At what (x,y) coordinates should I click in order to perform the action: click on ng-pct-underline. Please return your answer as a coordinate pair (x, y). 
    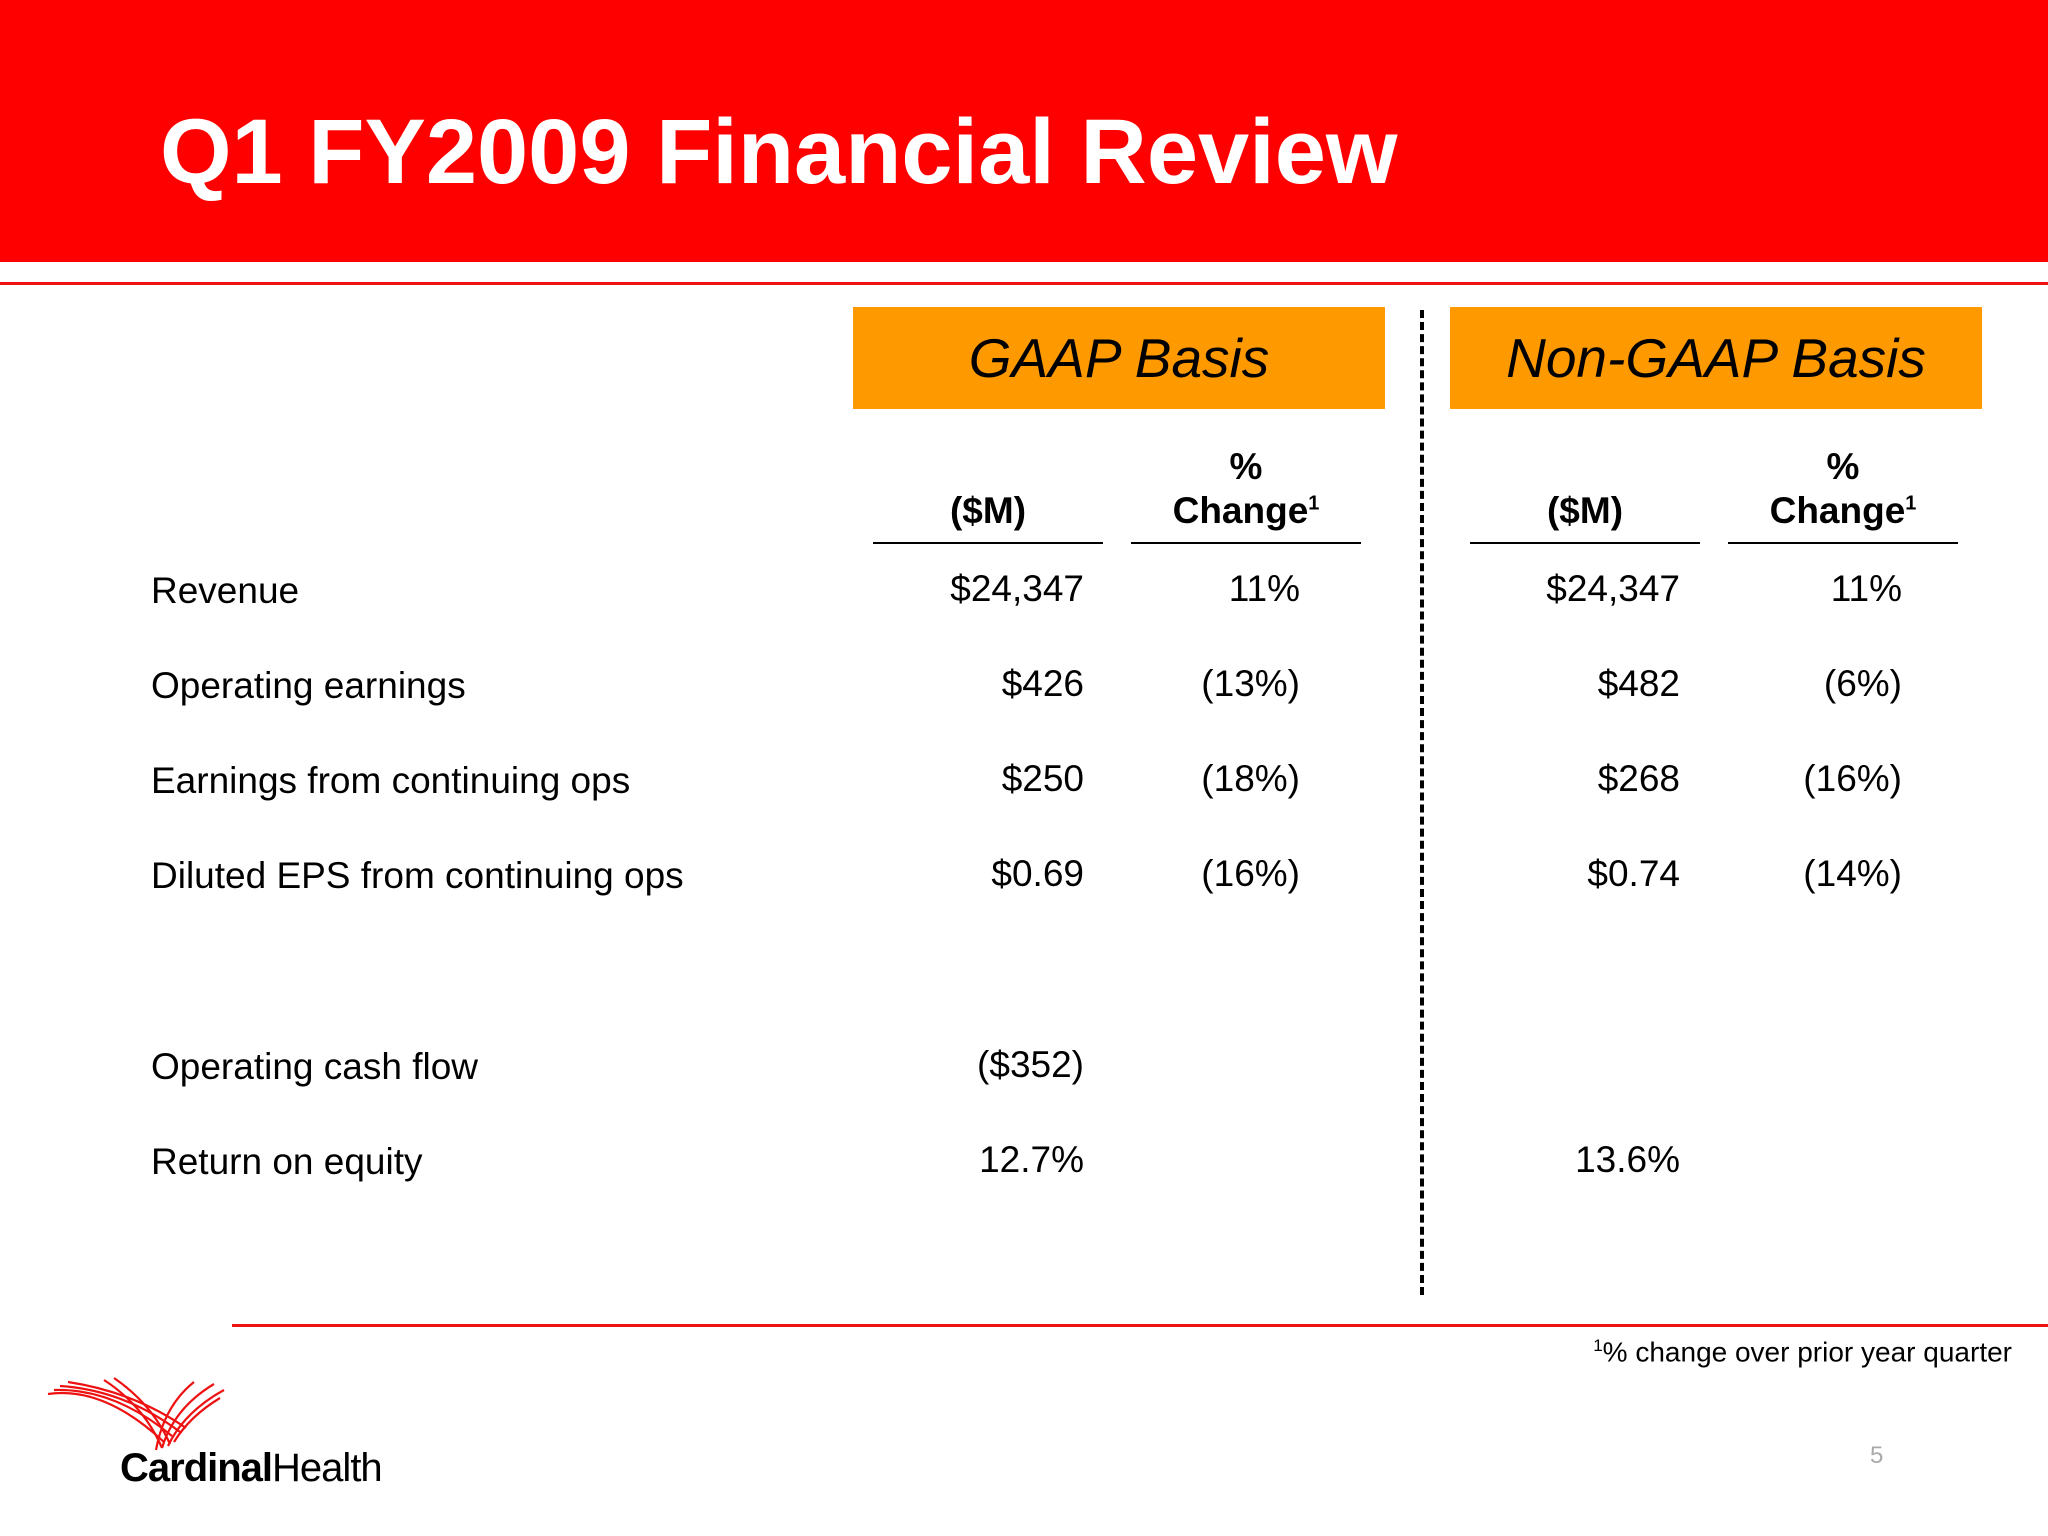
    Looking at the image, I should click on (1843, 543).